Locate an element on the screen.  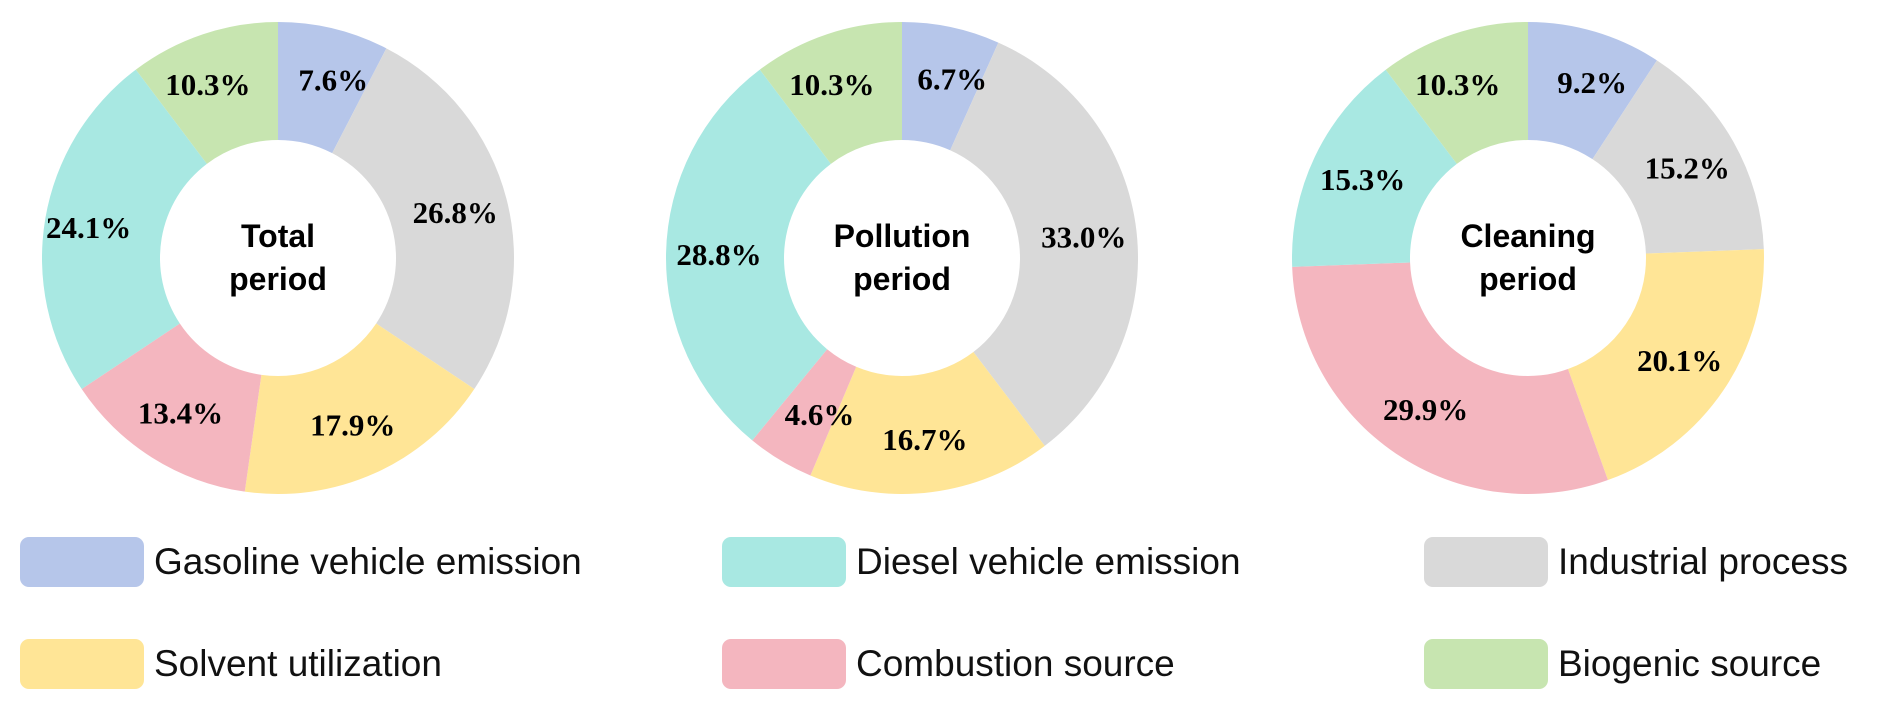
slice-label-diesel: 24.1% is located at coordinates (88, 227).